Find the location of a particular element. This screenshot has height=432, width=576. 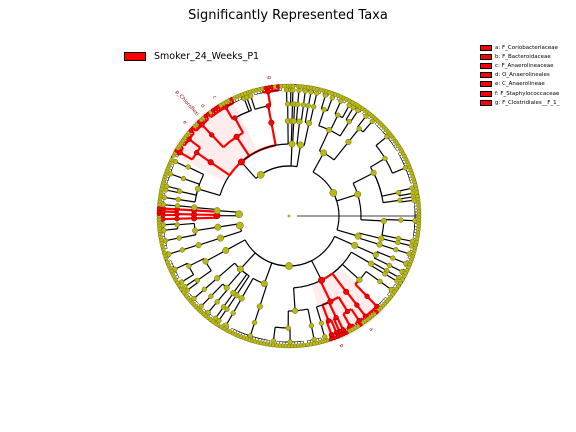

clade-shade is located at coordinates (347, 305).